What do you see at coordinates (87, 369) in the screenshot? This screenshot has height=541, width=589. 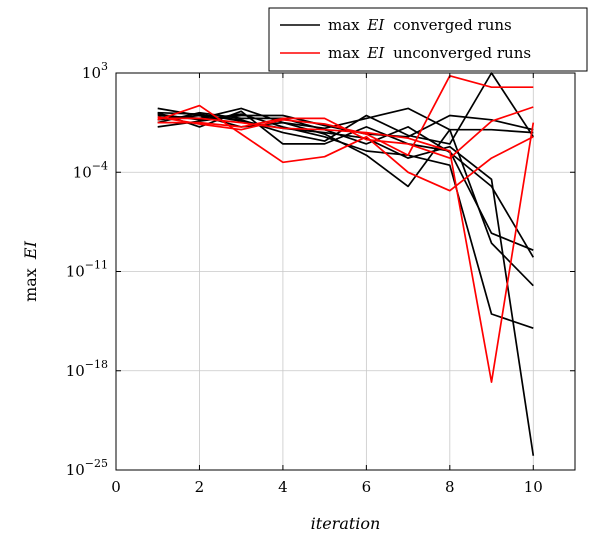 I see `y-tick-label: 10⁻¹⁸` at bounding box center [87, 369].